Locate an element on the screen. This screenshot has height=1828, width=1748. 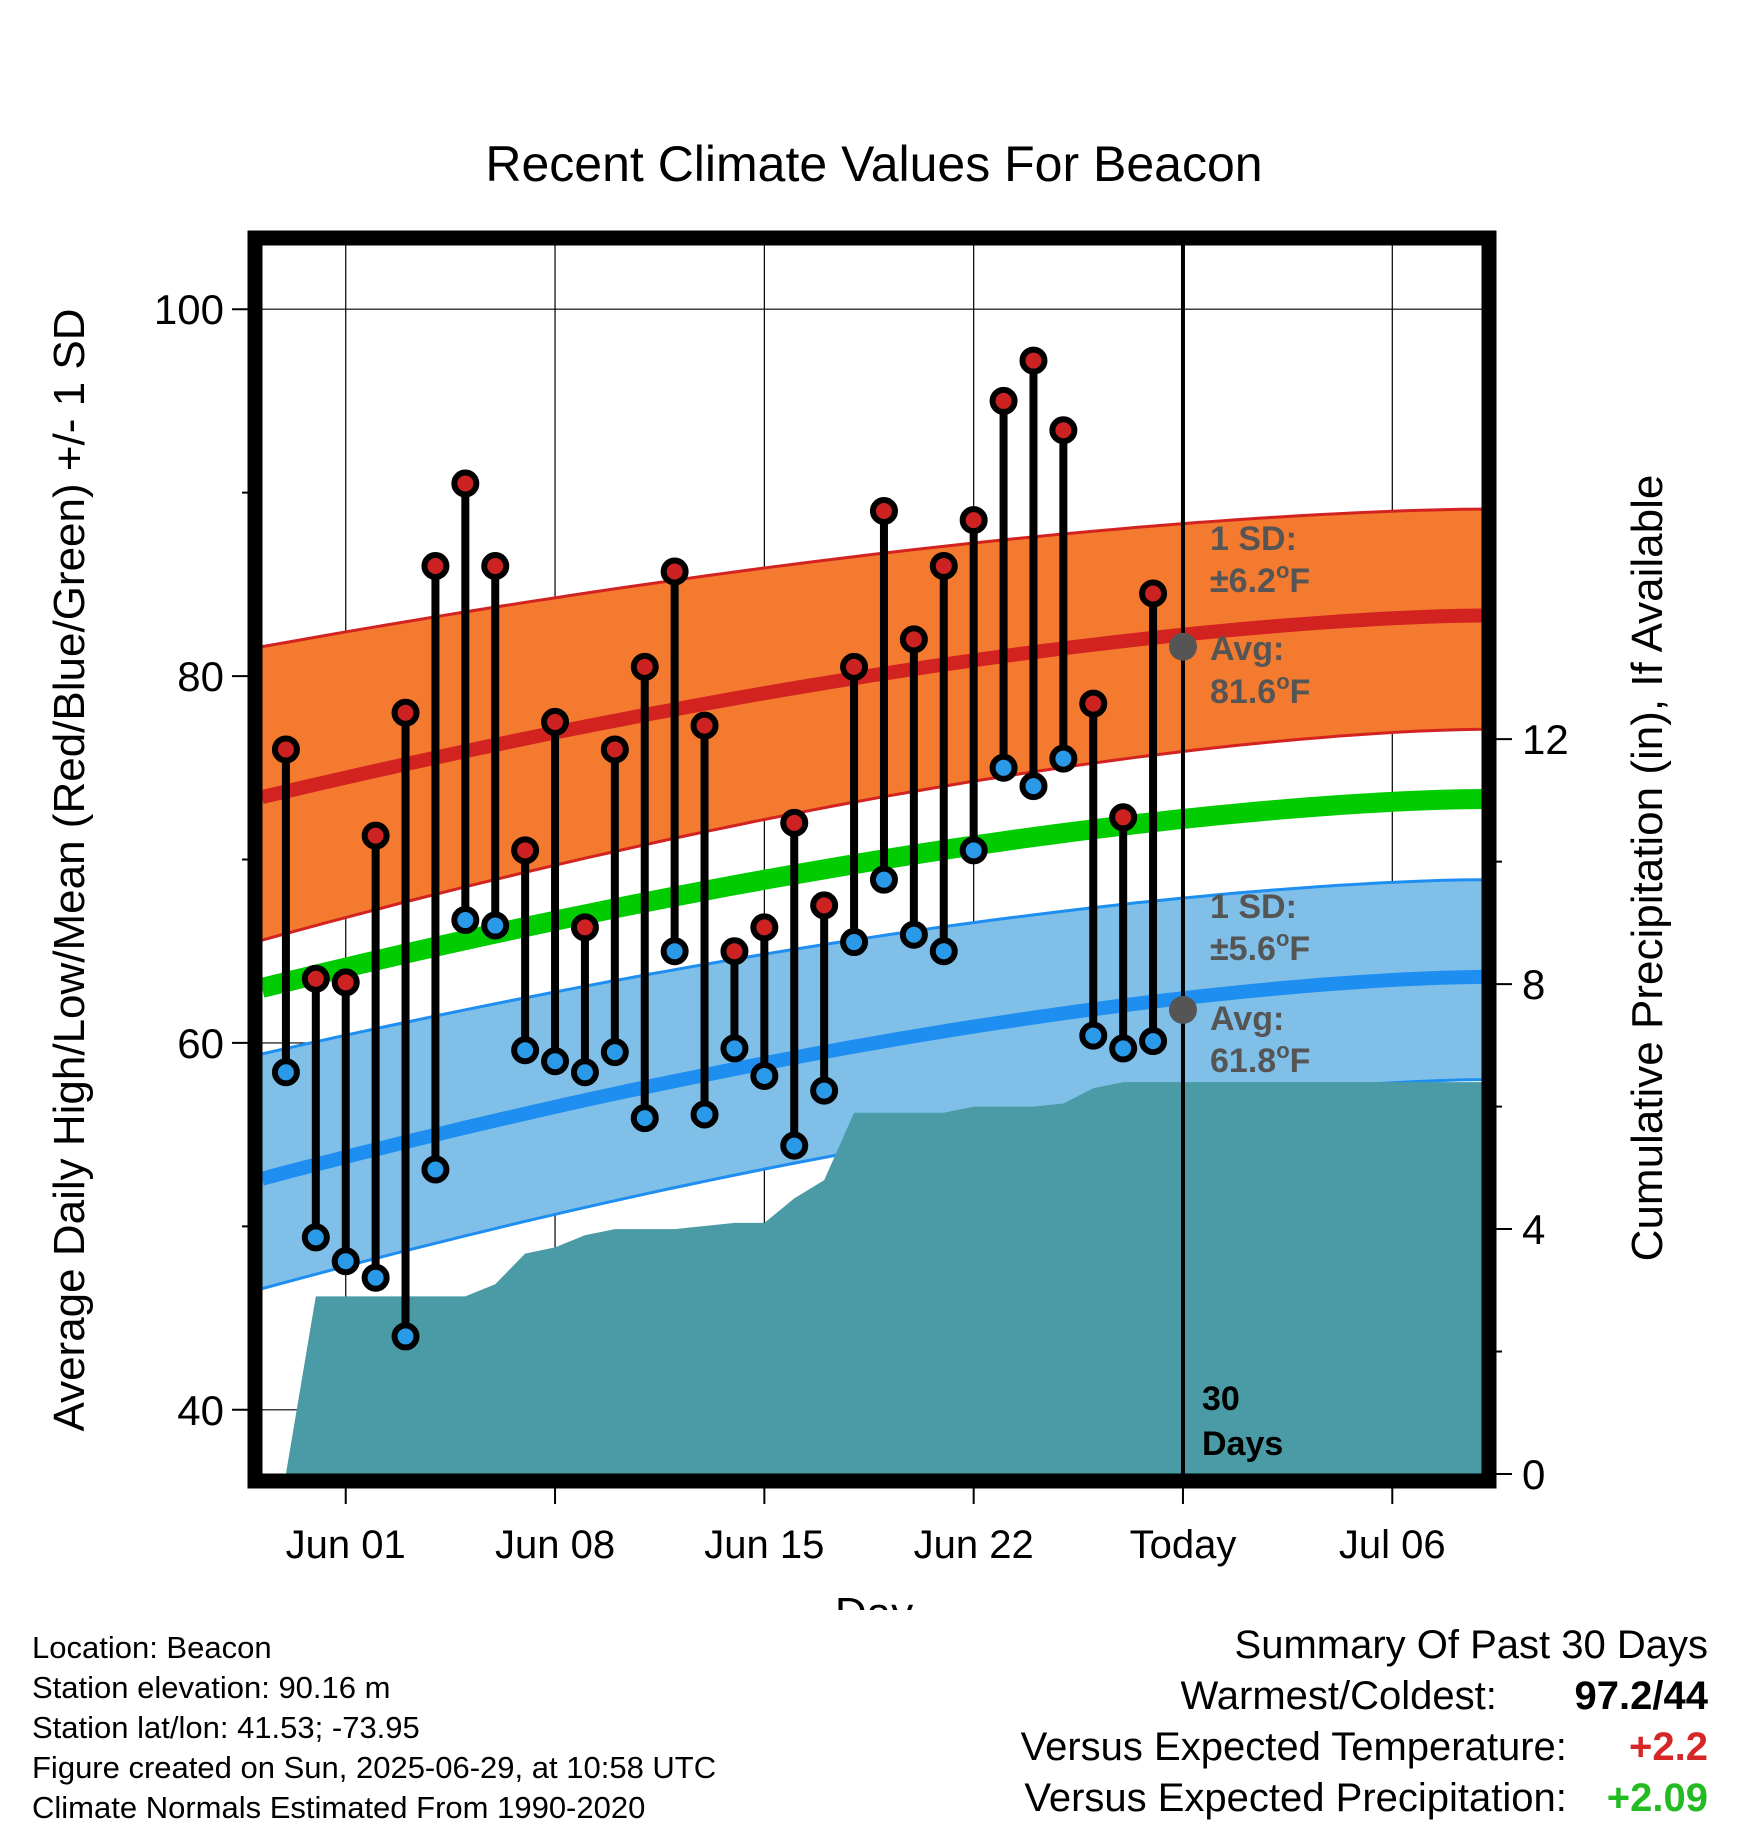
normal-mean-line is located at coordinates (872, 893).